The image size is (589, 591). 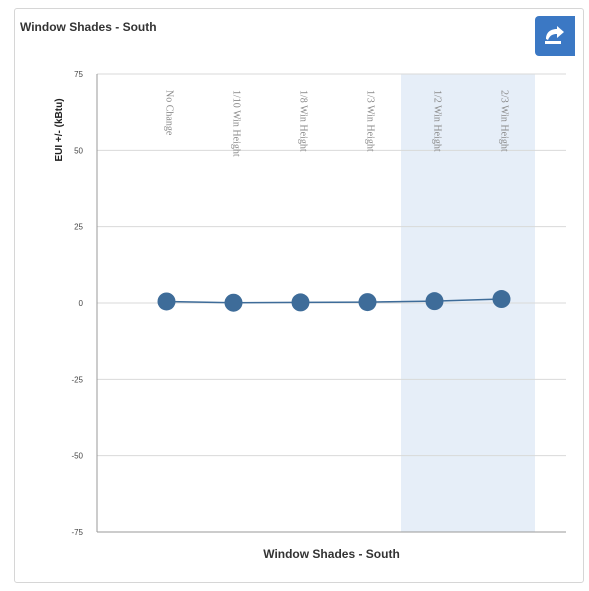 I want to click on category-label: No Change, so click(x=169, y=113).